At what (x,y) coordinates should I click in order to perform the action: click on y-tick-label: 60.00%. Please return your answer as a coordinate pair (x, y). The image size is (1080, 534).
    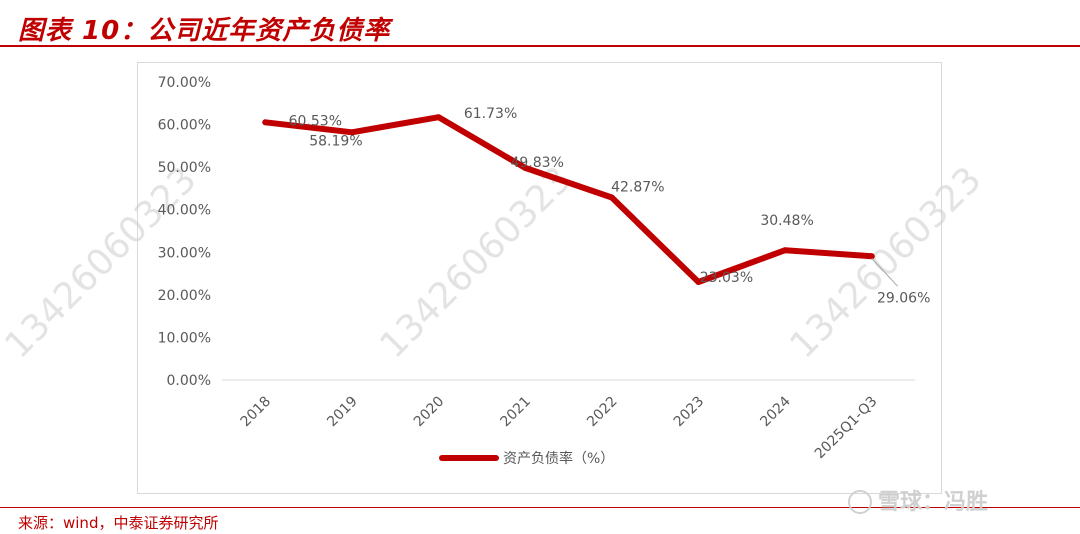
    Looking at the image, I should click on (184, 126).